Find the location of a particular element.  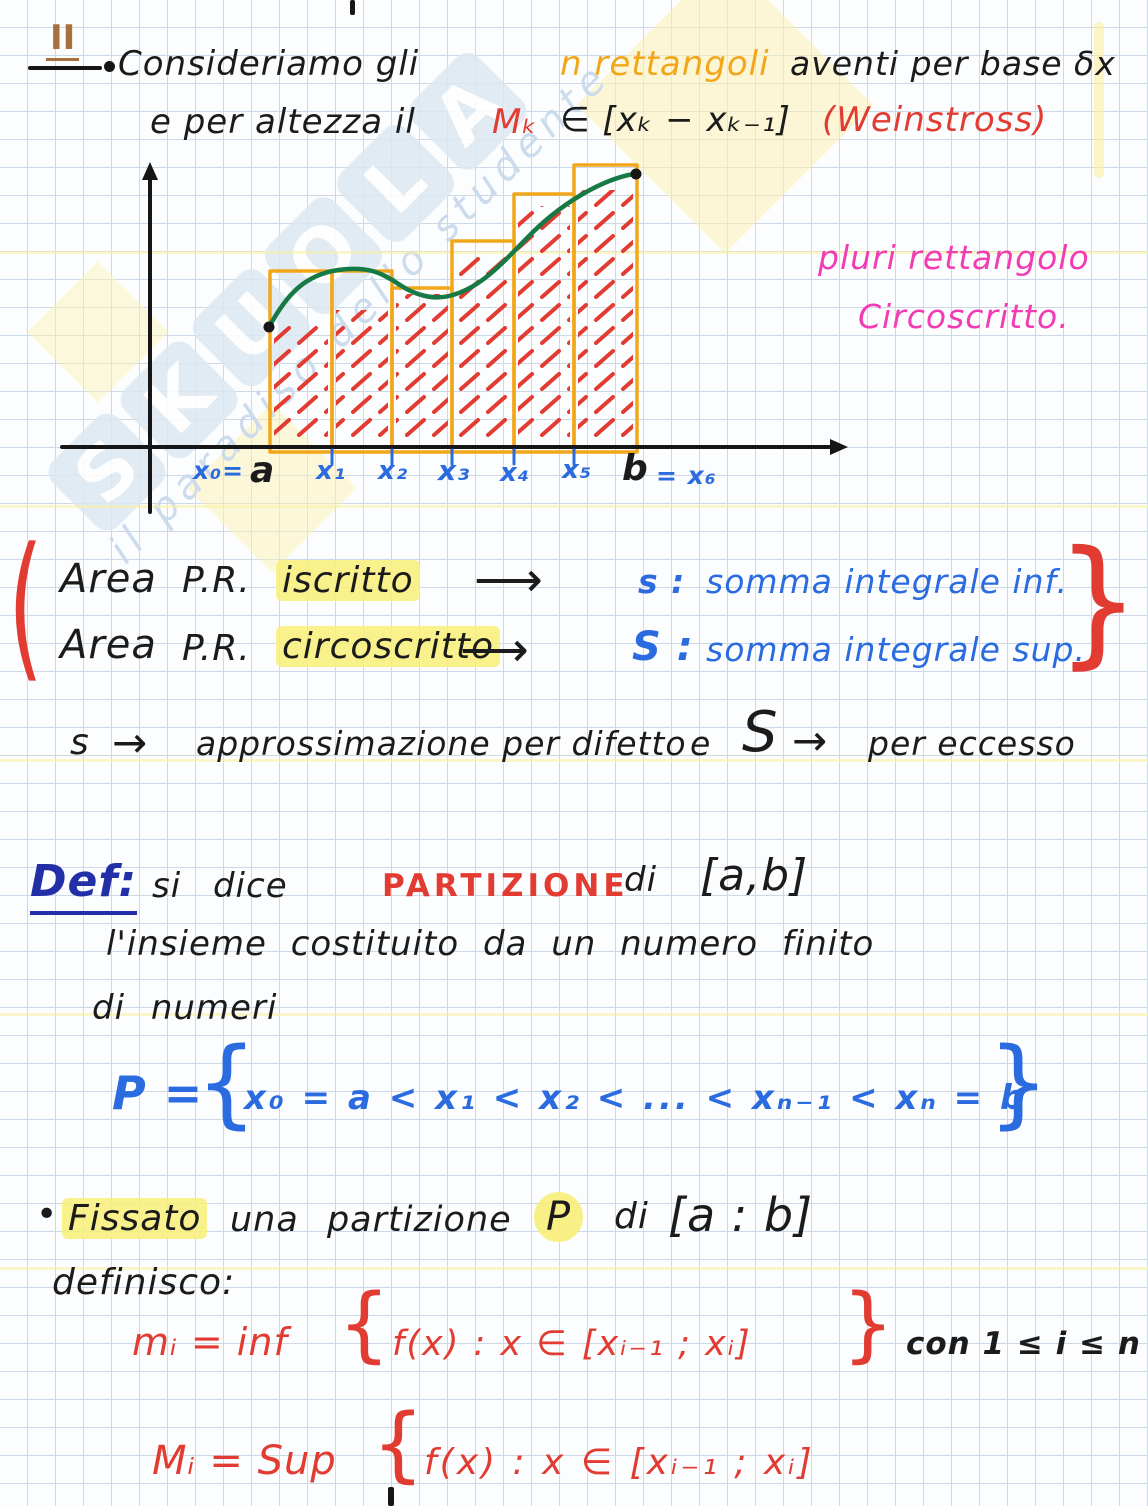

scan-artifact-stroke is located at coordinates (1099, 100).